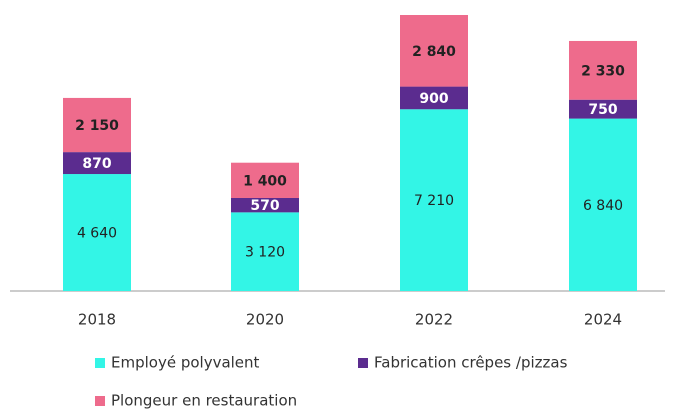  I want to click on data-label: 4 640, so click(97, 234).